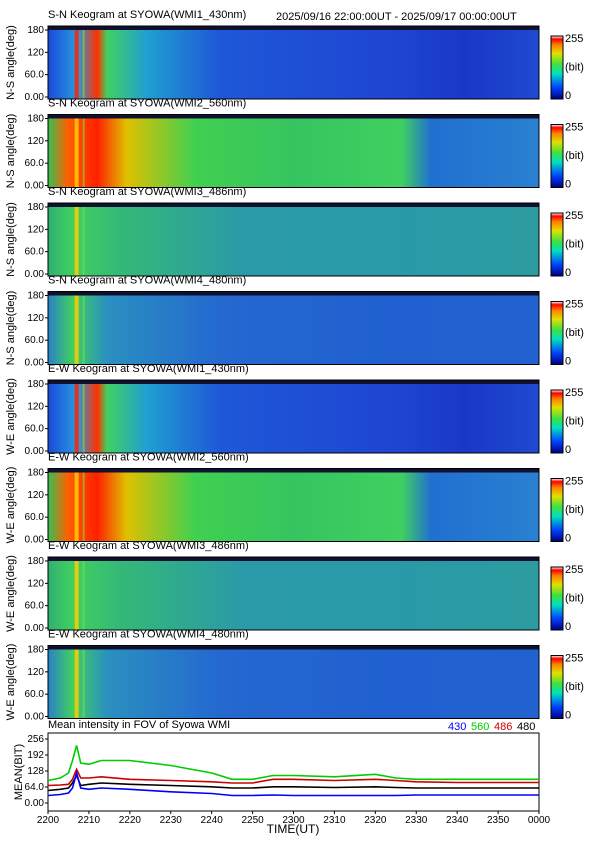 The height and width of the screenshot is (842, 595). What do you see at coordinates (130, 820) in the screenshot?
I see `line-plot-xtick-label: 2220` at bounding box center [130, 820].